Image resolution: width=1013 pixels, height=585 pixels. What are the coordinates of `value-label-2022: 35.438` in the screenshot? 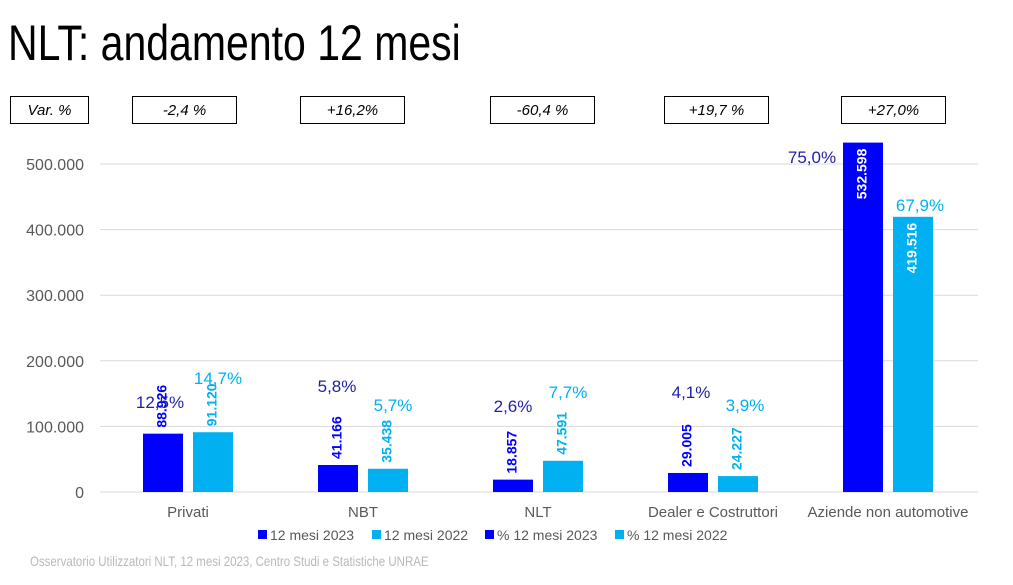 It's located at (387, 441).